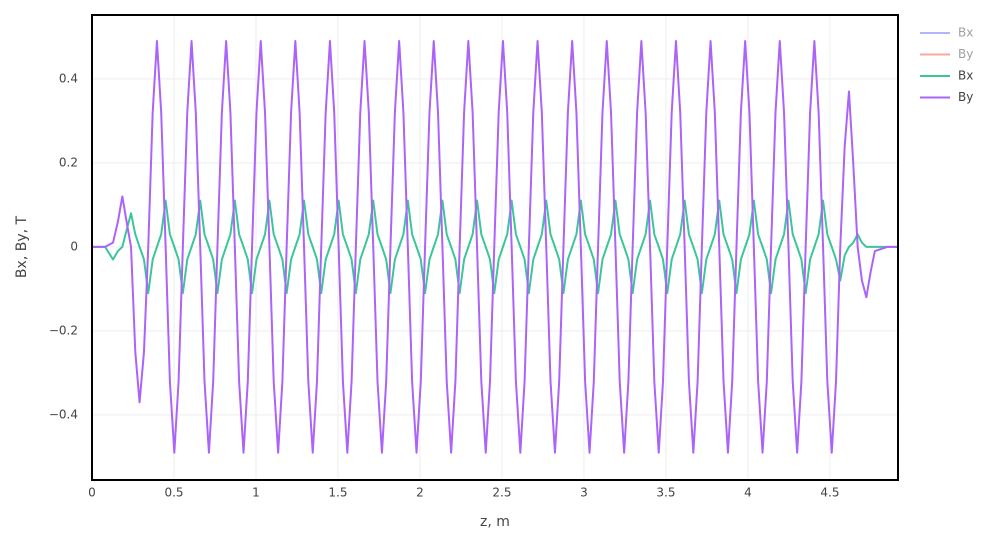  What do you see at coordinates (420, 493) in the screenshot?
I see `x-tick-label: 2` at bounding box center [420, 493].